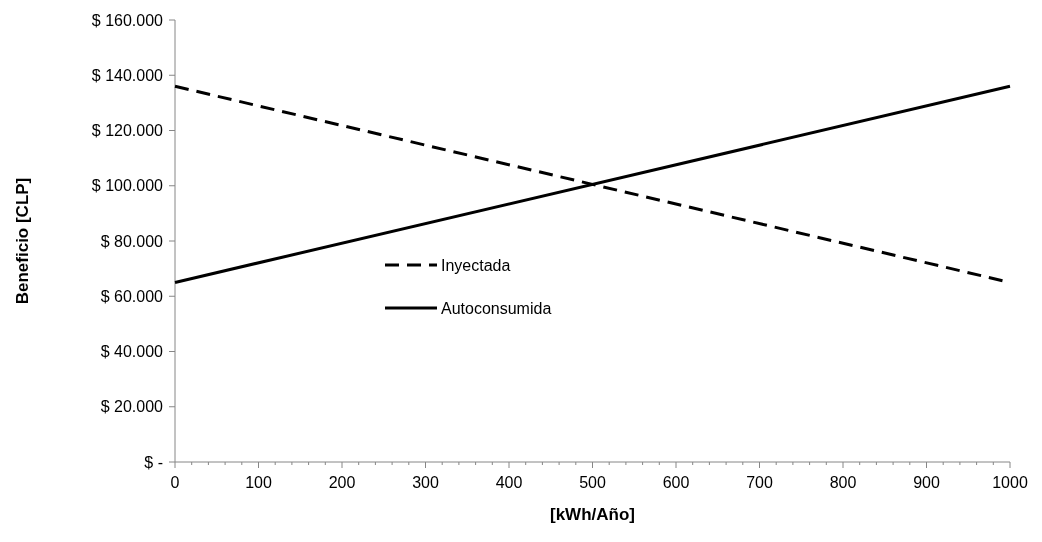 Image resolution: width=1042 pixels, height=542 pixels. Describe the element at coordinates (843, 482) in the screenshot. I see `x-tick-label: 800` at that location.